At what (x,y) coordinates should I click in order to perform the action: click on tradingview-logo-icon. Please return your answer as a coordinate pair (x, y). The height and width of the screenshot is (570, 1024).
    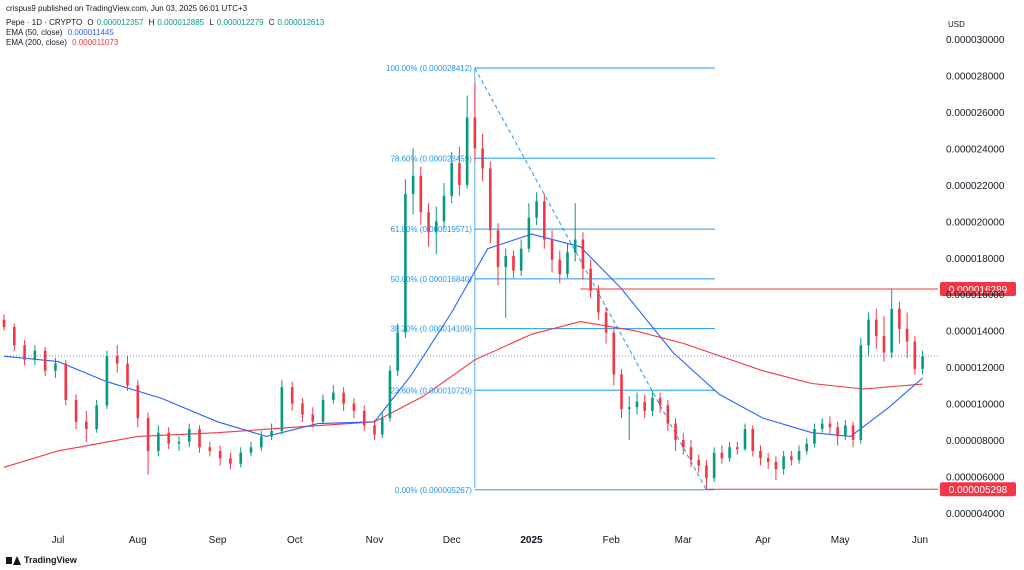
    Looking at the image, I should click on (13, 560).